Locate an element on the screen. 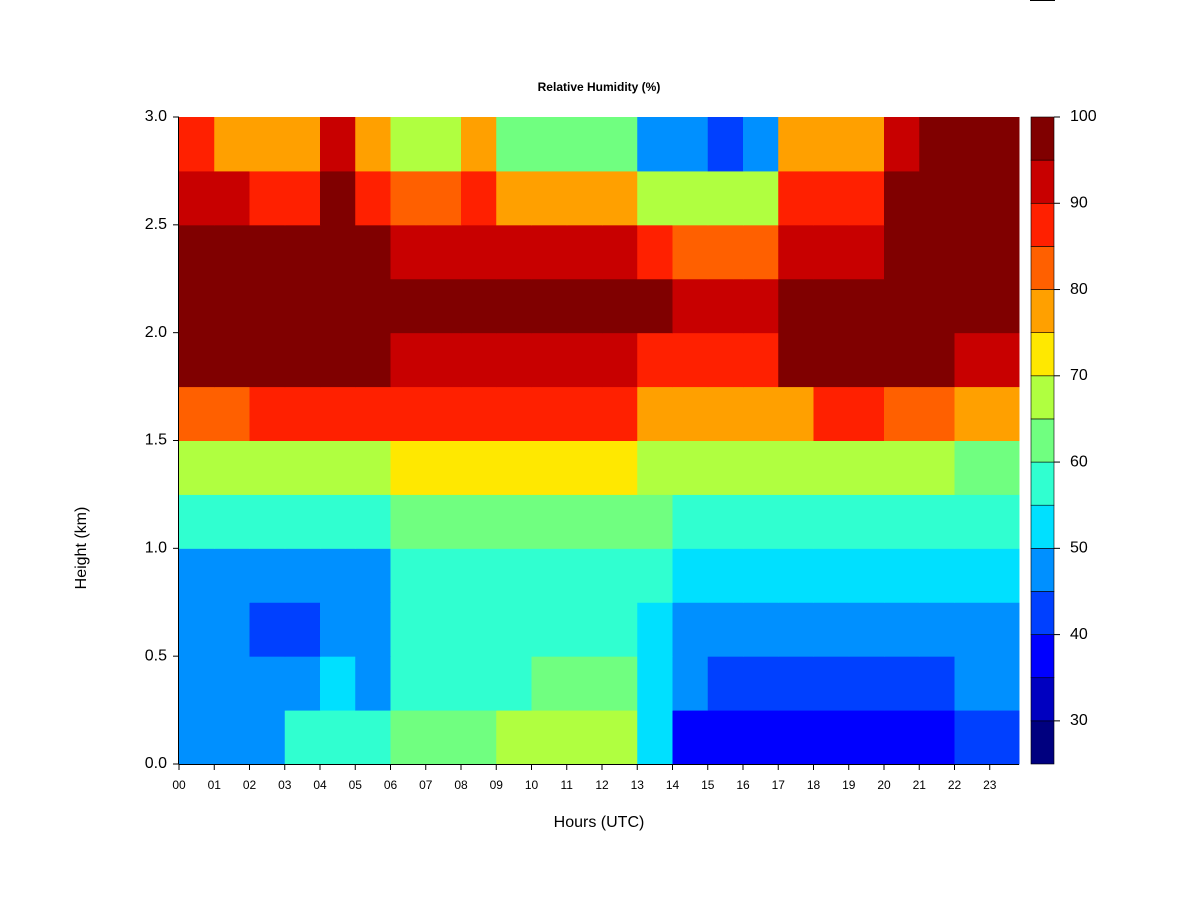 Image resolution: width=1200 pixels, height=900 pixels. x-tick-label: 05 is located at coordinates (356, 785).